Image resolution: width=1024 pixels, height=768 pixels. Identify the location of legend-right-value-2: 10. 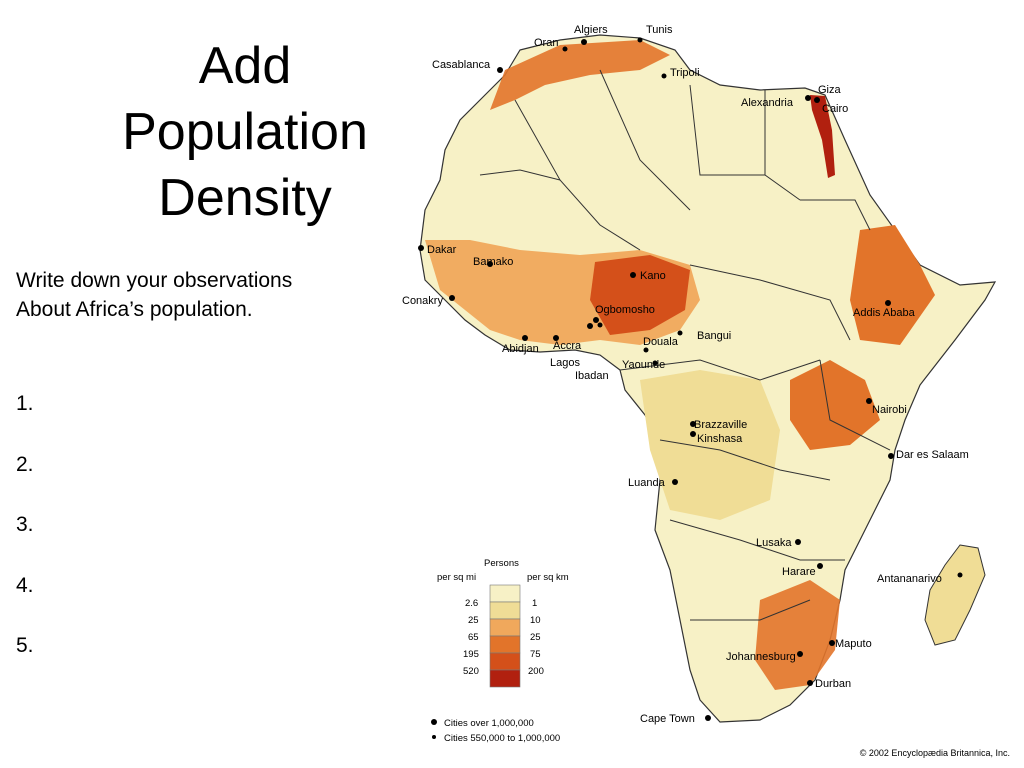
(535, 620).